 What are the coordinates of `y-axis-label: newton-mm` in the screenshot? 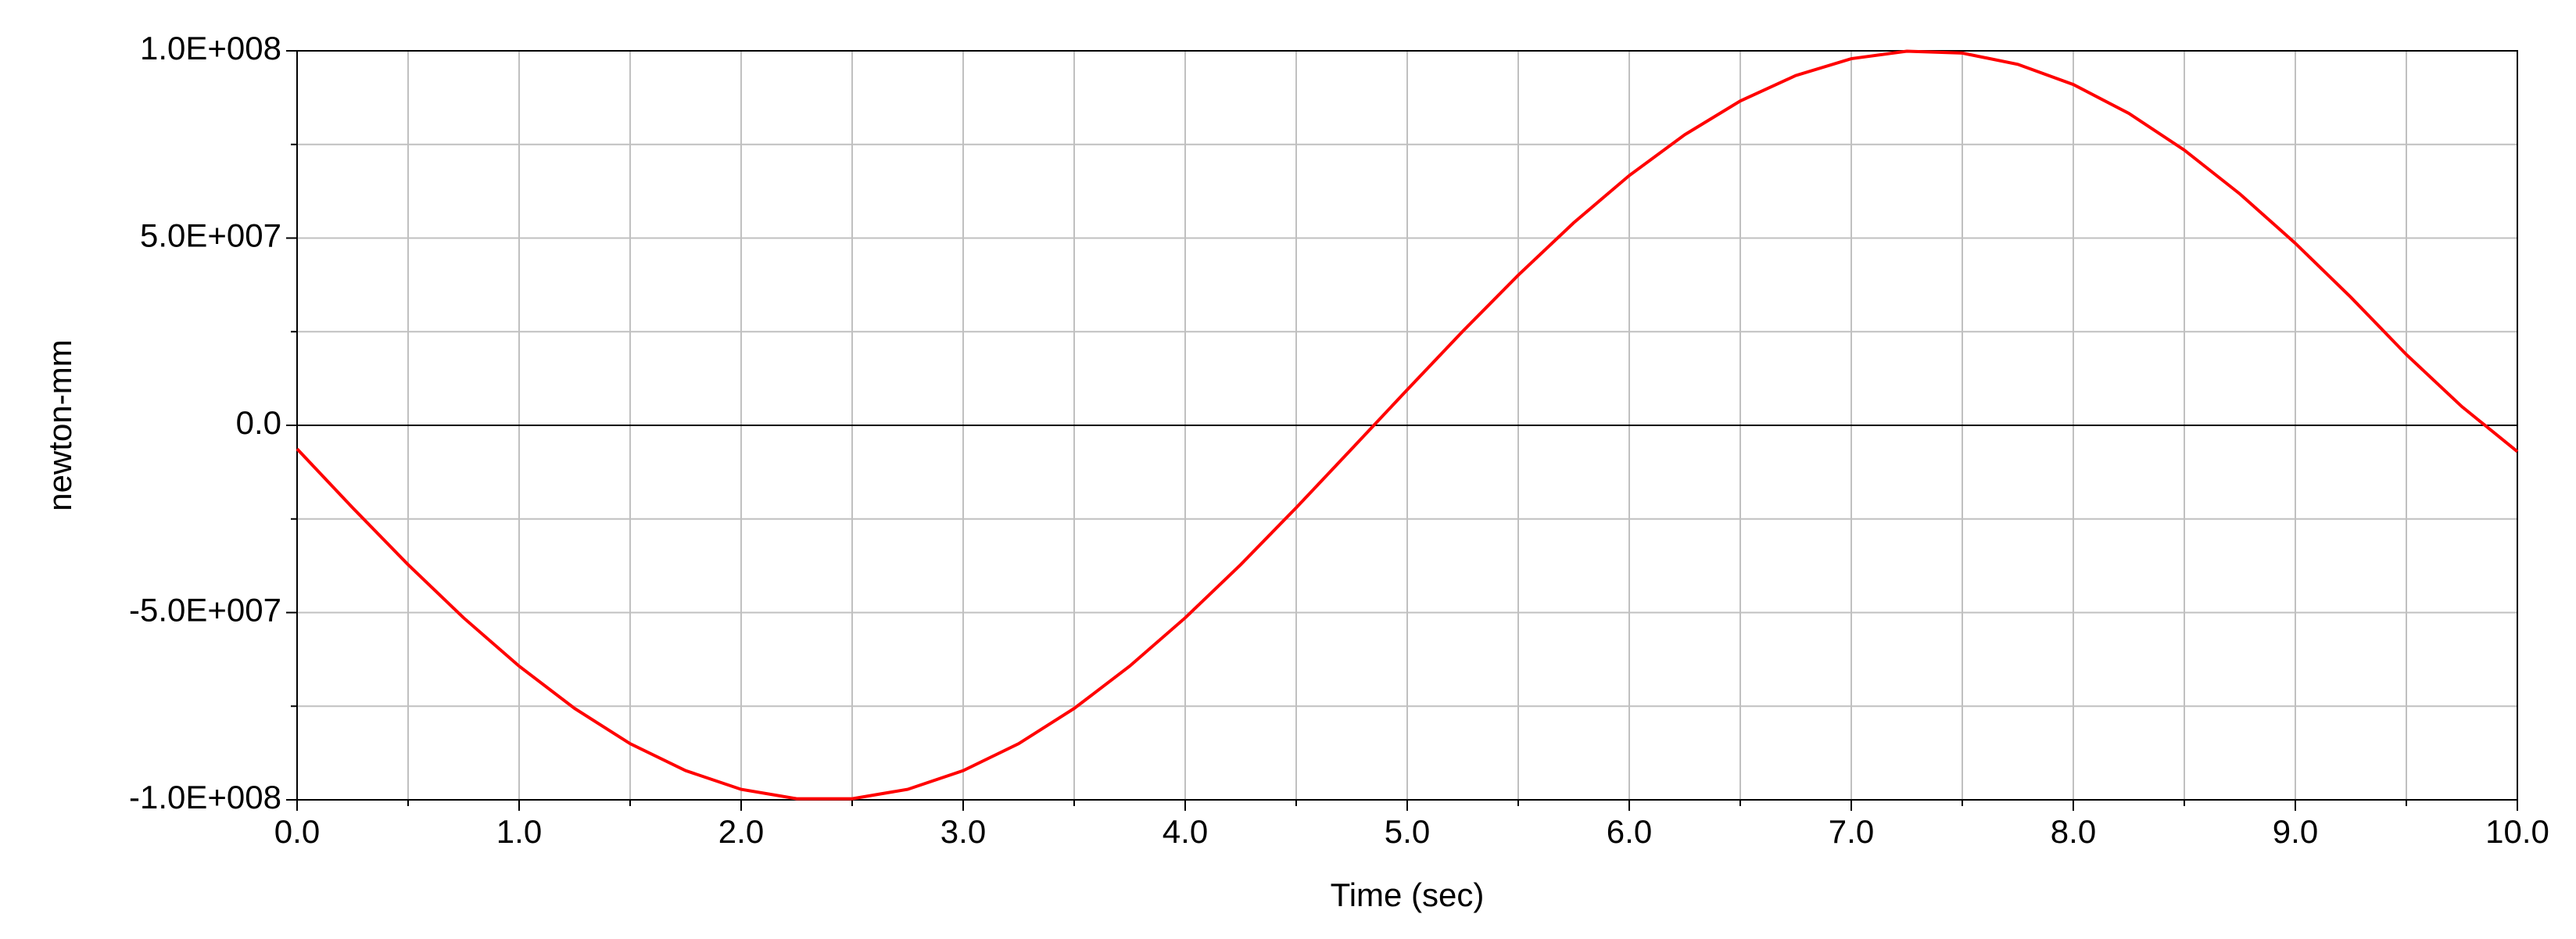 It's located at (60, 425).